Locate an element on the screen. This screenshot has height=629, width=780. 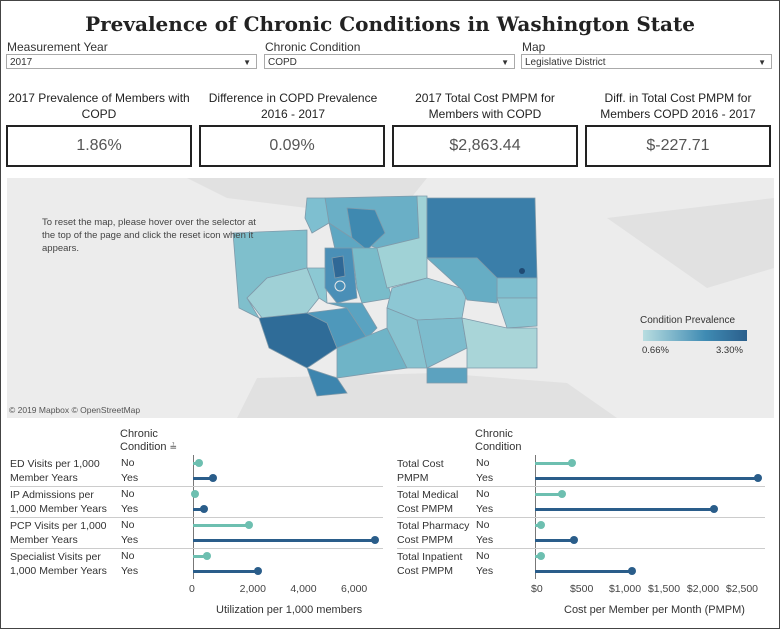
filter-label-condition: Chronic Condition is located at coordinates (313, 47).